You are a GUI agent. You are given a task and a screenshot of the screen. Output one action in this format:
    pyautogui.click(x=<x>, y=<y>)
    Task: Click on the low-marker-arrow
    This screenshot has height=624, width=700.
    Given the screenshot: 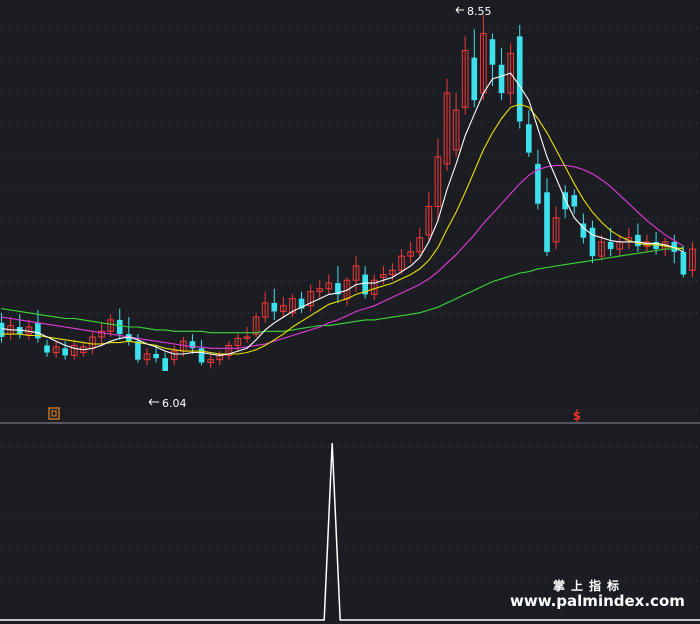 What is the action you would take?
    pyautogui.click(x=153, y=402)
    